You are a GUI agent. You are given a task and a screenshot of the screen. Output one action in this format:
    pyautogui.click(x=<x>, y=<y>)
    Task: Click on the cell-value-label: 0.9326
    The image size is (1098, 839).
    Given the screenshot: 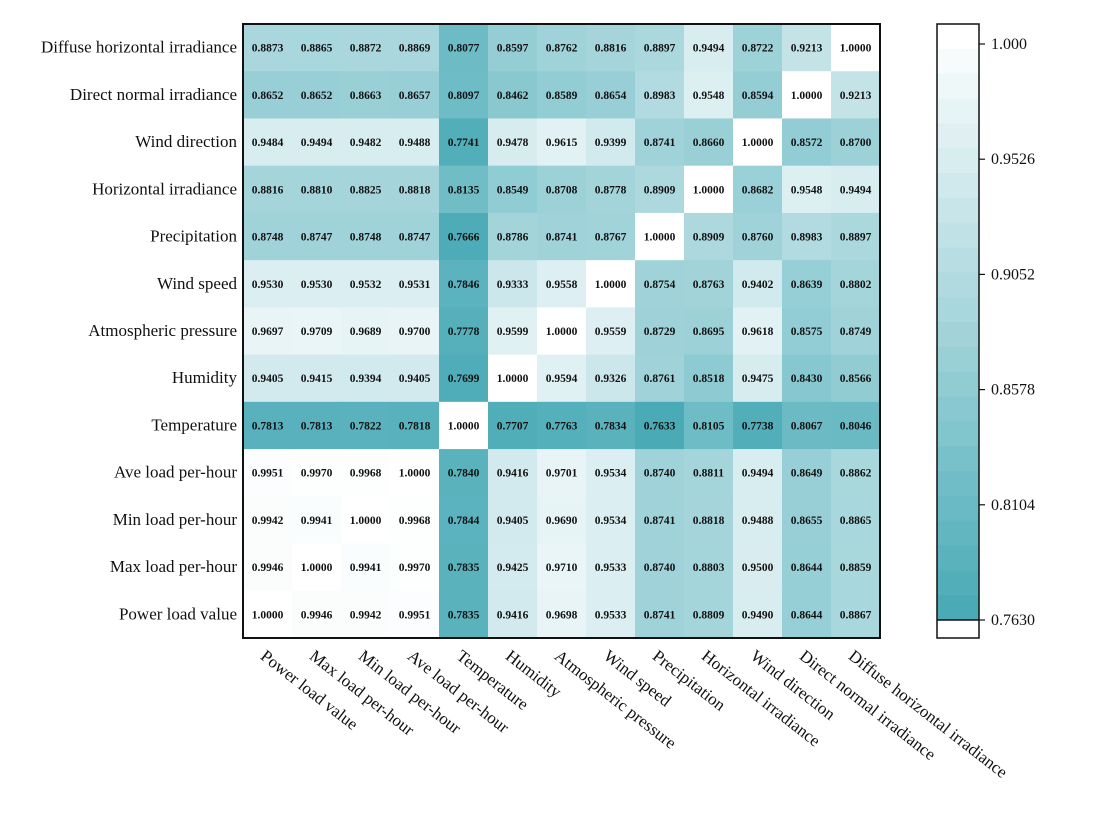 What is the action you would take?
    pyautogui.click(x=611, y=379)
    